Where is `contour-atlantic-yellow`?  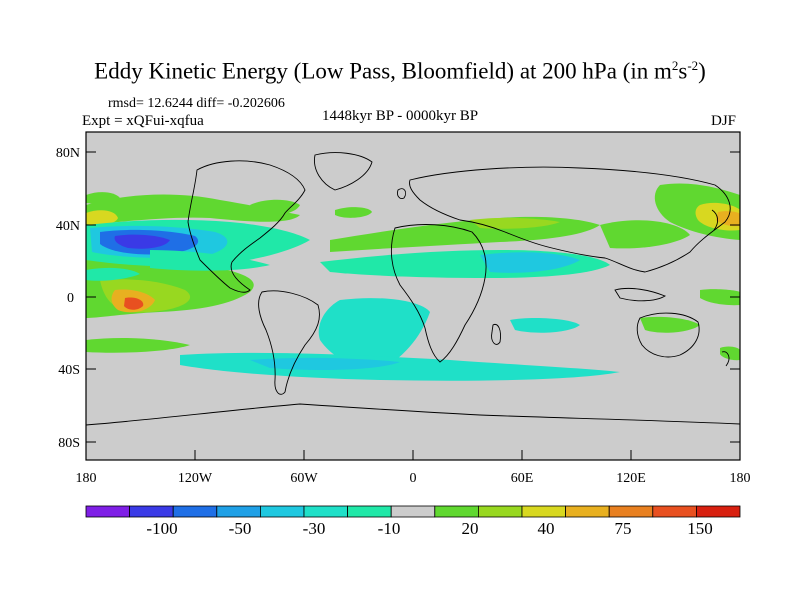
contour-atlantic-yellow is located at coordinates (515, 223).